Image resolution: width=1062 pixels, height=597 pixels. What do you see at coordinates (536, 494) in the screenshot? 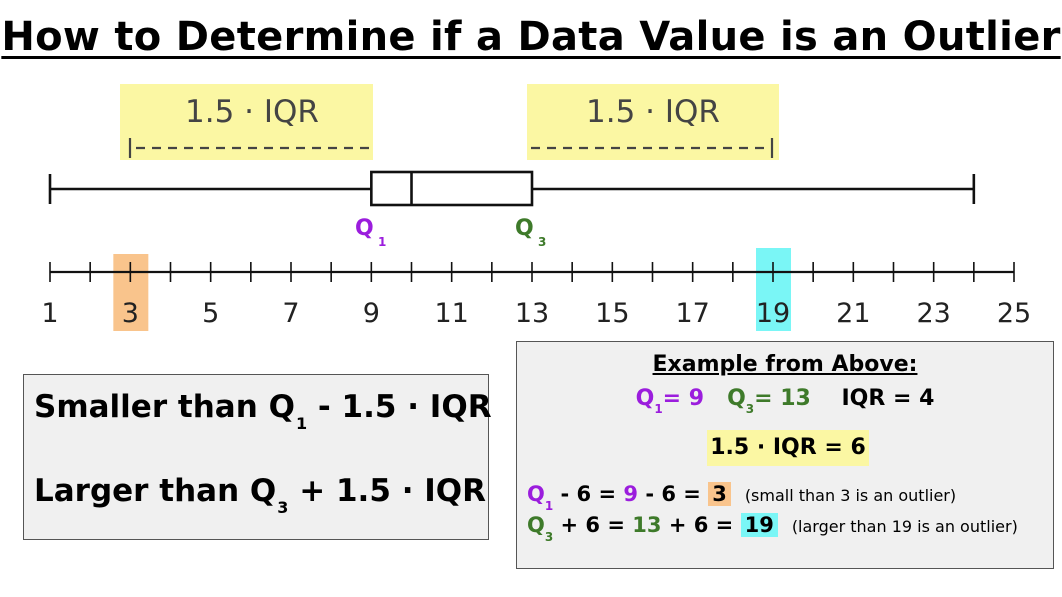
I see `low-calc-q: Q` at bounding box center [536, 494].